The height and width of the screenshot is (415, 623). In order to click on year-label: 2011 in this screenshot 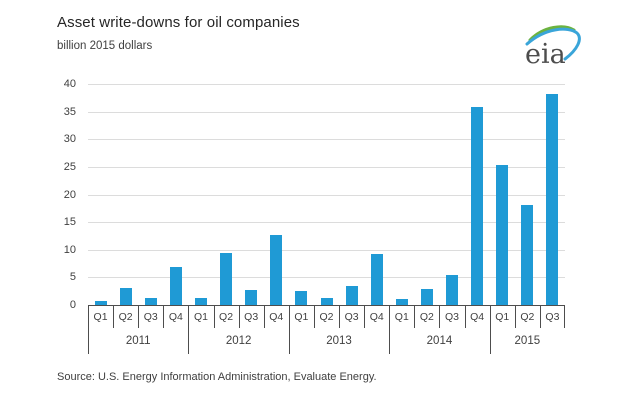, I will do `click(138, 341)`.